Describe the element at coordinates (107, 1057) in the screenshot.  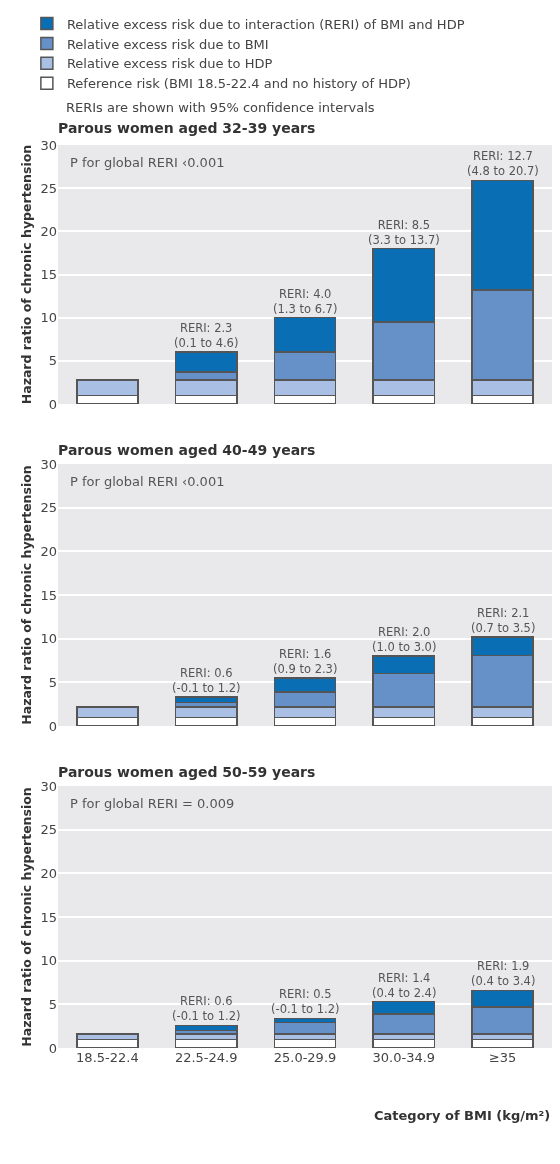
I see `x-tick-label: 18.5-22.4` at that location.